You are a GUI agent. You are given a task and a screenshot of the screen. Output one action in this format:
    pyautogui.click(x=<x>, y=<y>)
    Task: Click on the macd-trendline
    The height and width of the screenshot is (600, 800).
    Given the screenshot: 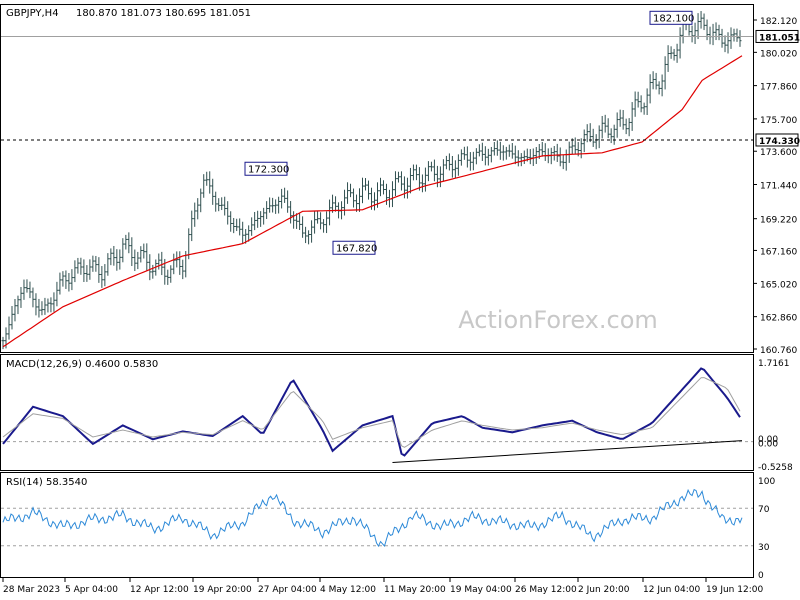 What is the action you would take?
    pyautogui.click(x=567, y=451)
    